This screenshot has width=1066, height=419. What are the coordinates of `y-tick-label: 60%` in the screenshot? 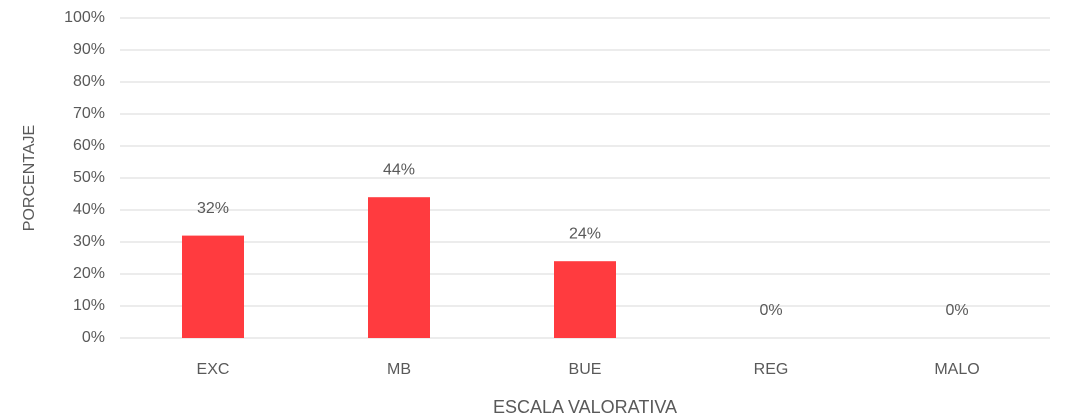 It's located at (89, 145).